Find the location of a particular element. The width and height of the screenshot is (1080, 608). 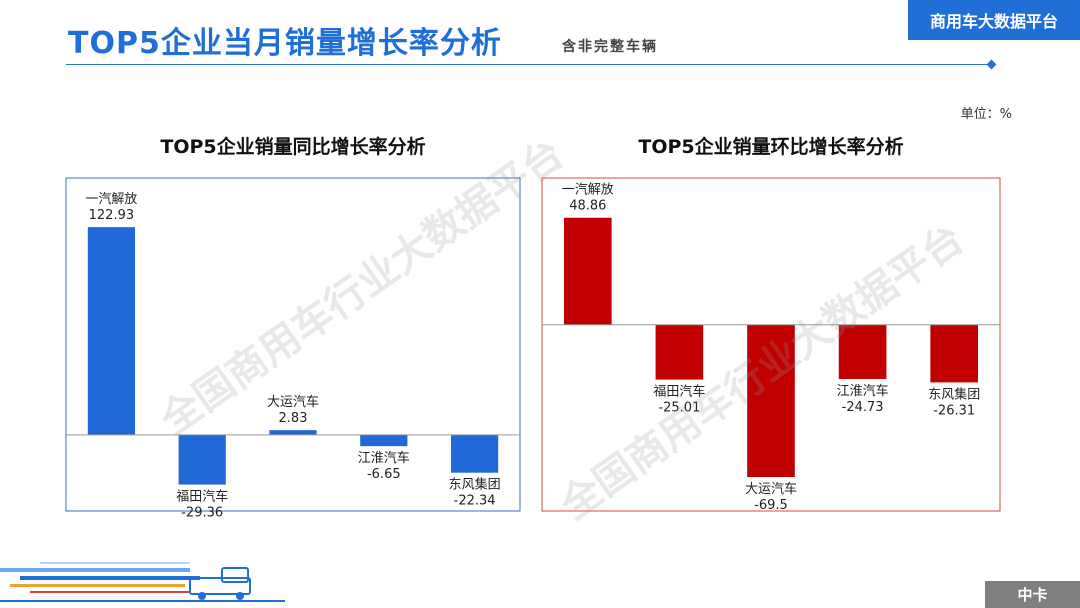

title-underline is located at coordinates (529, 64).